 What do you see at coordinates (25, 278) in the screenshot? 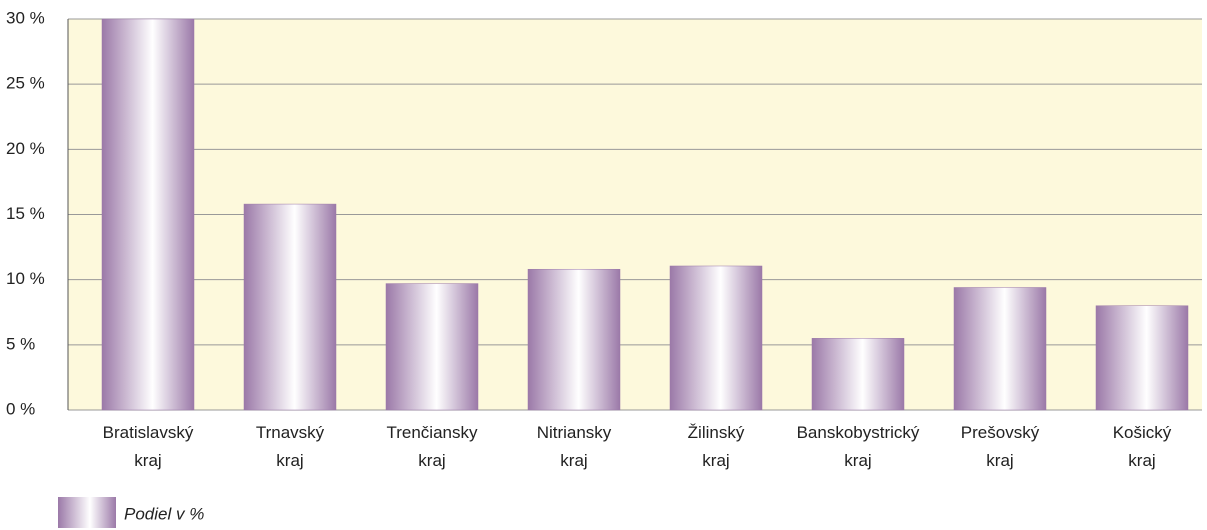
I see `y-tick-label: 10 %` at bounding box center [25, 278].